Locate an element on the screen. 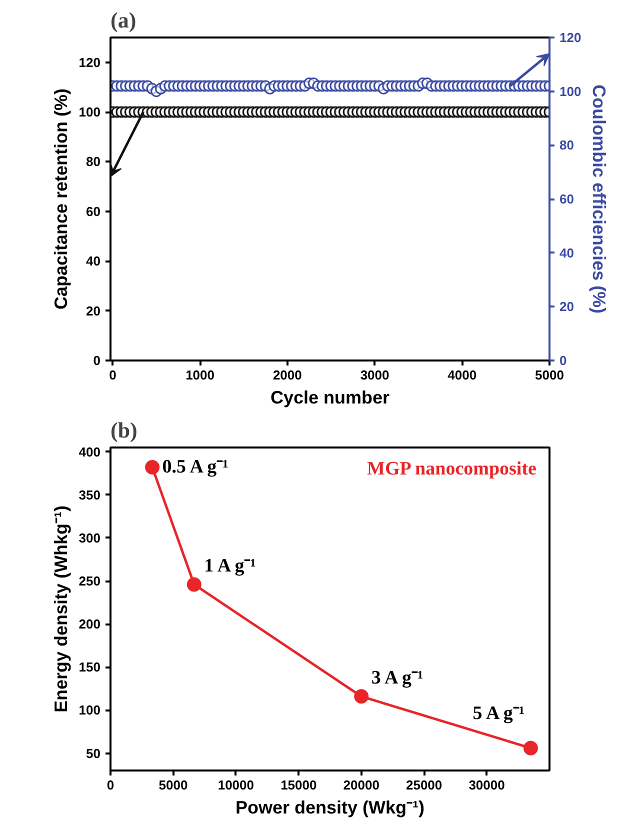  x-tick-label: 25000 is located at coordinates (424, 785).